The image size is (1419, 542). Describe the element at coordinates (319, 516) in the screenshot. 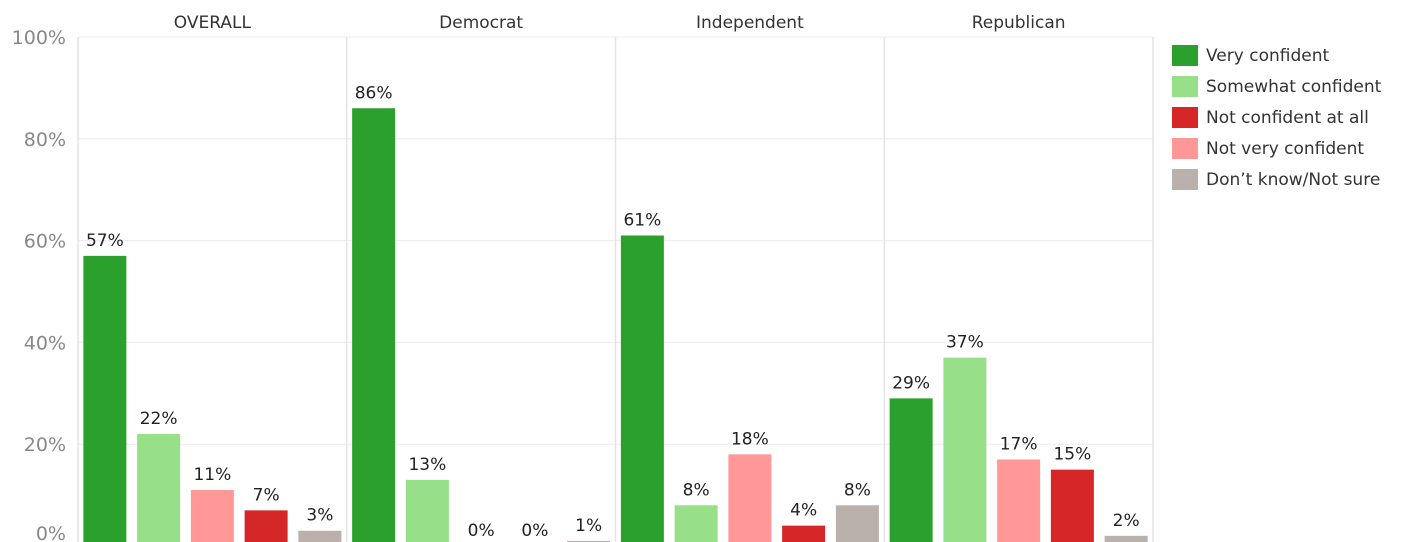

I see `data-label: 3%` at that location.